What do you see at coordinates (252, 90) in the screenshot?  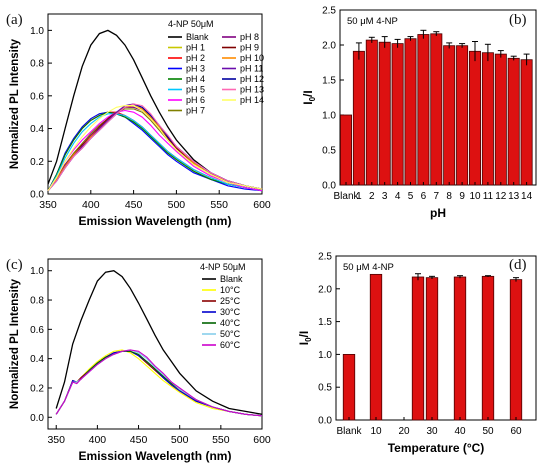 I see `legend-label: pH 13` at bounding box center [252, 90].